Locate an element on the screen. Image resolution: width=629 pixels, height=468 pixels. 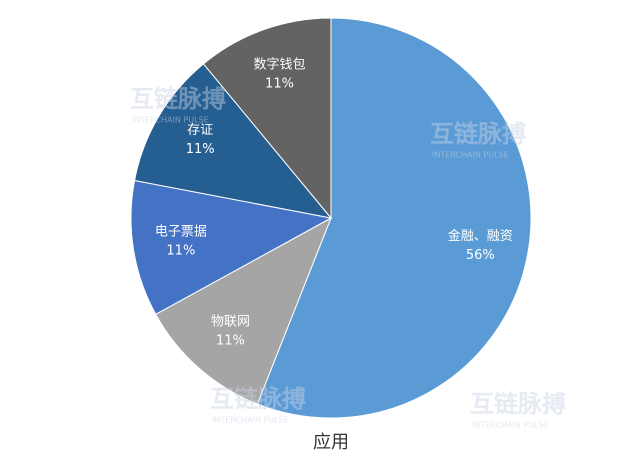
value-label: 56% is located at coordinates (480, 255).